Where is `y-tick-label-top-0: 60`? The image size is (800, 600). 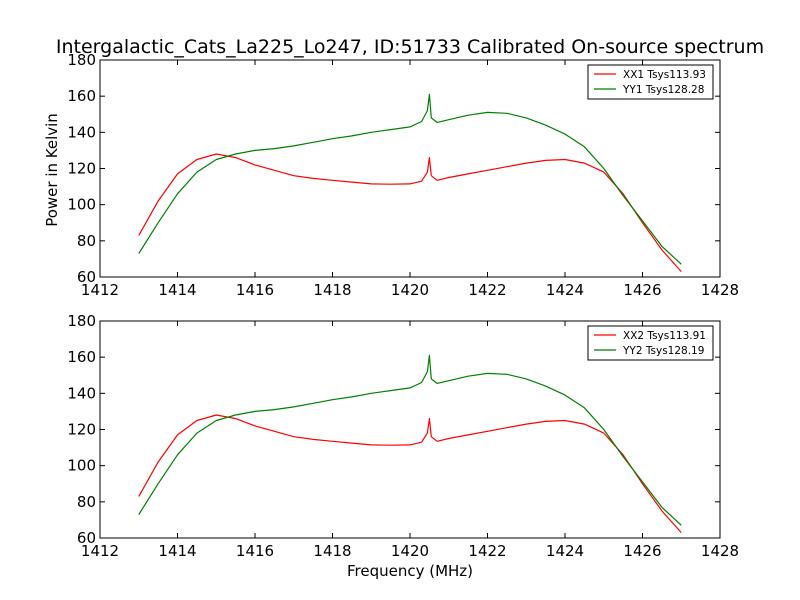 y-tick-label-top-0: 60 is located at coordinates (86, 277).